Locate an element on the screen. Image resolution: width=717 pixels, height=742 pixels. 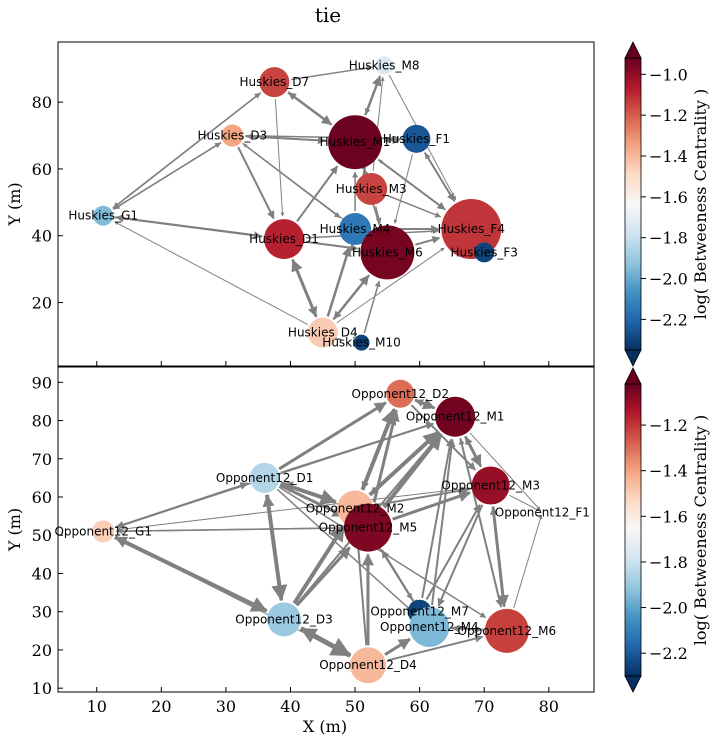
edge-Opponent12_M3-Opponent12_M4 is located at coordinates (460, 555).